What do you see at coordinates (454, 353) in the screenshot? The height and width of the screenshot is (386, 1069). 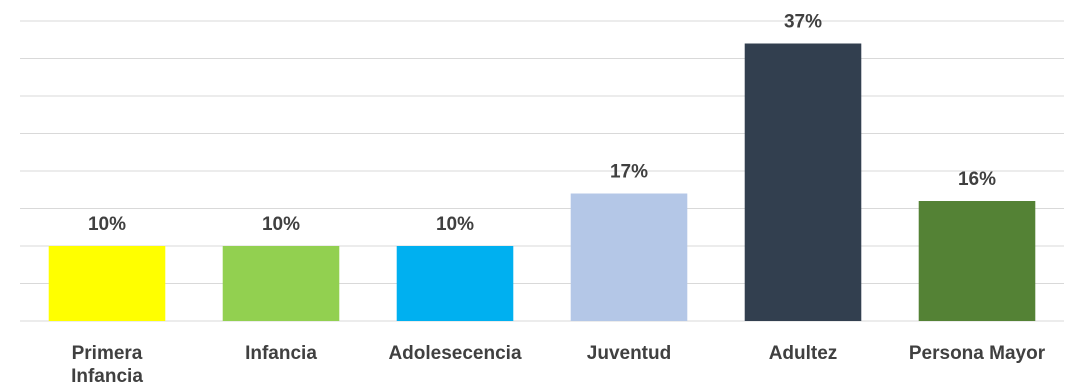 I see `category-tick-label: Adolesecencia` at bounding box center [454, 353].